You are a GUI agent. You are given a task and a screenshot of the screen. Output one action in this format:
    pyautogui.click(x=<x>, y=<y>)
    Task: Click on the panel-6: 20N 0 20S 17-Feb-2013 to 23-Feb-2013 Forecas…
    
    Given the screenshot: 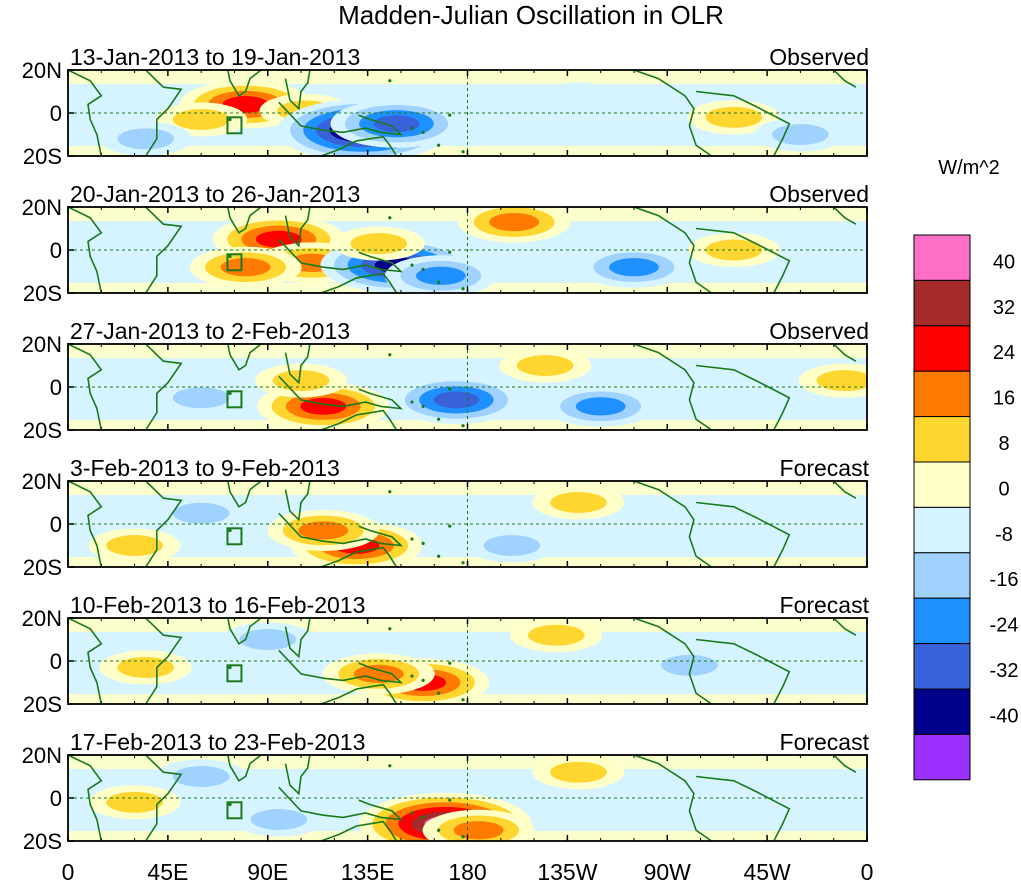 What is the action you would take?
    pyautogui.click(x=446, y=791)
    